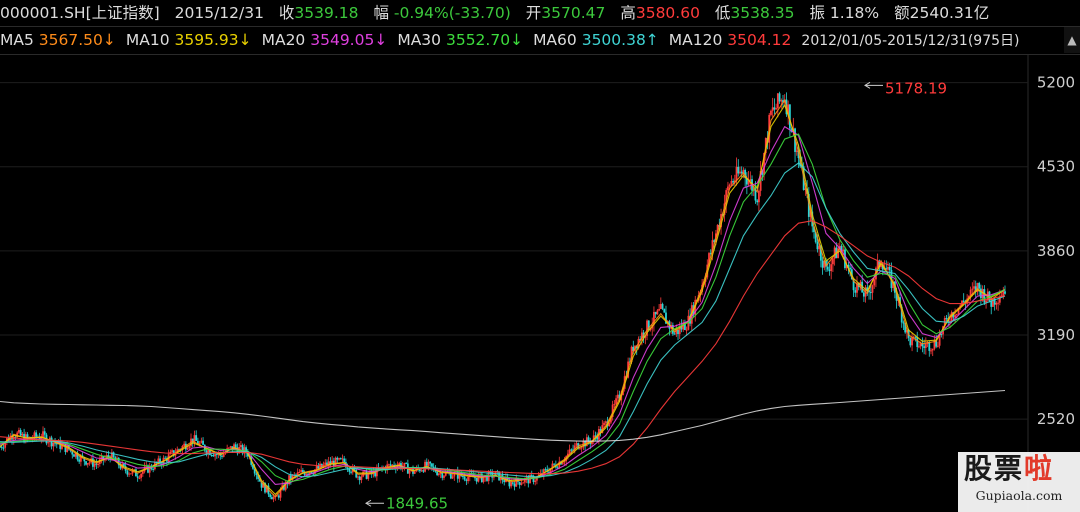 The image size is (1080, 512). Describe the element at coordinates (1019, 482) in the screenshot. I see `watermark-logo: 股票啦 Gupiaola.com` at that location.